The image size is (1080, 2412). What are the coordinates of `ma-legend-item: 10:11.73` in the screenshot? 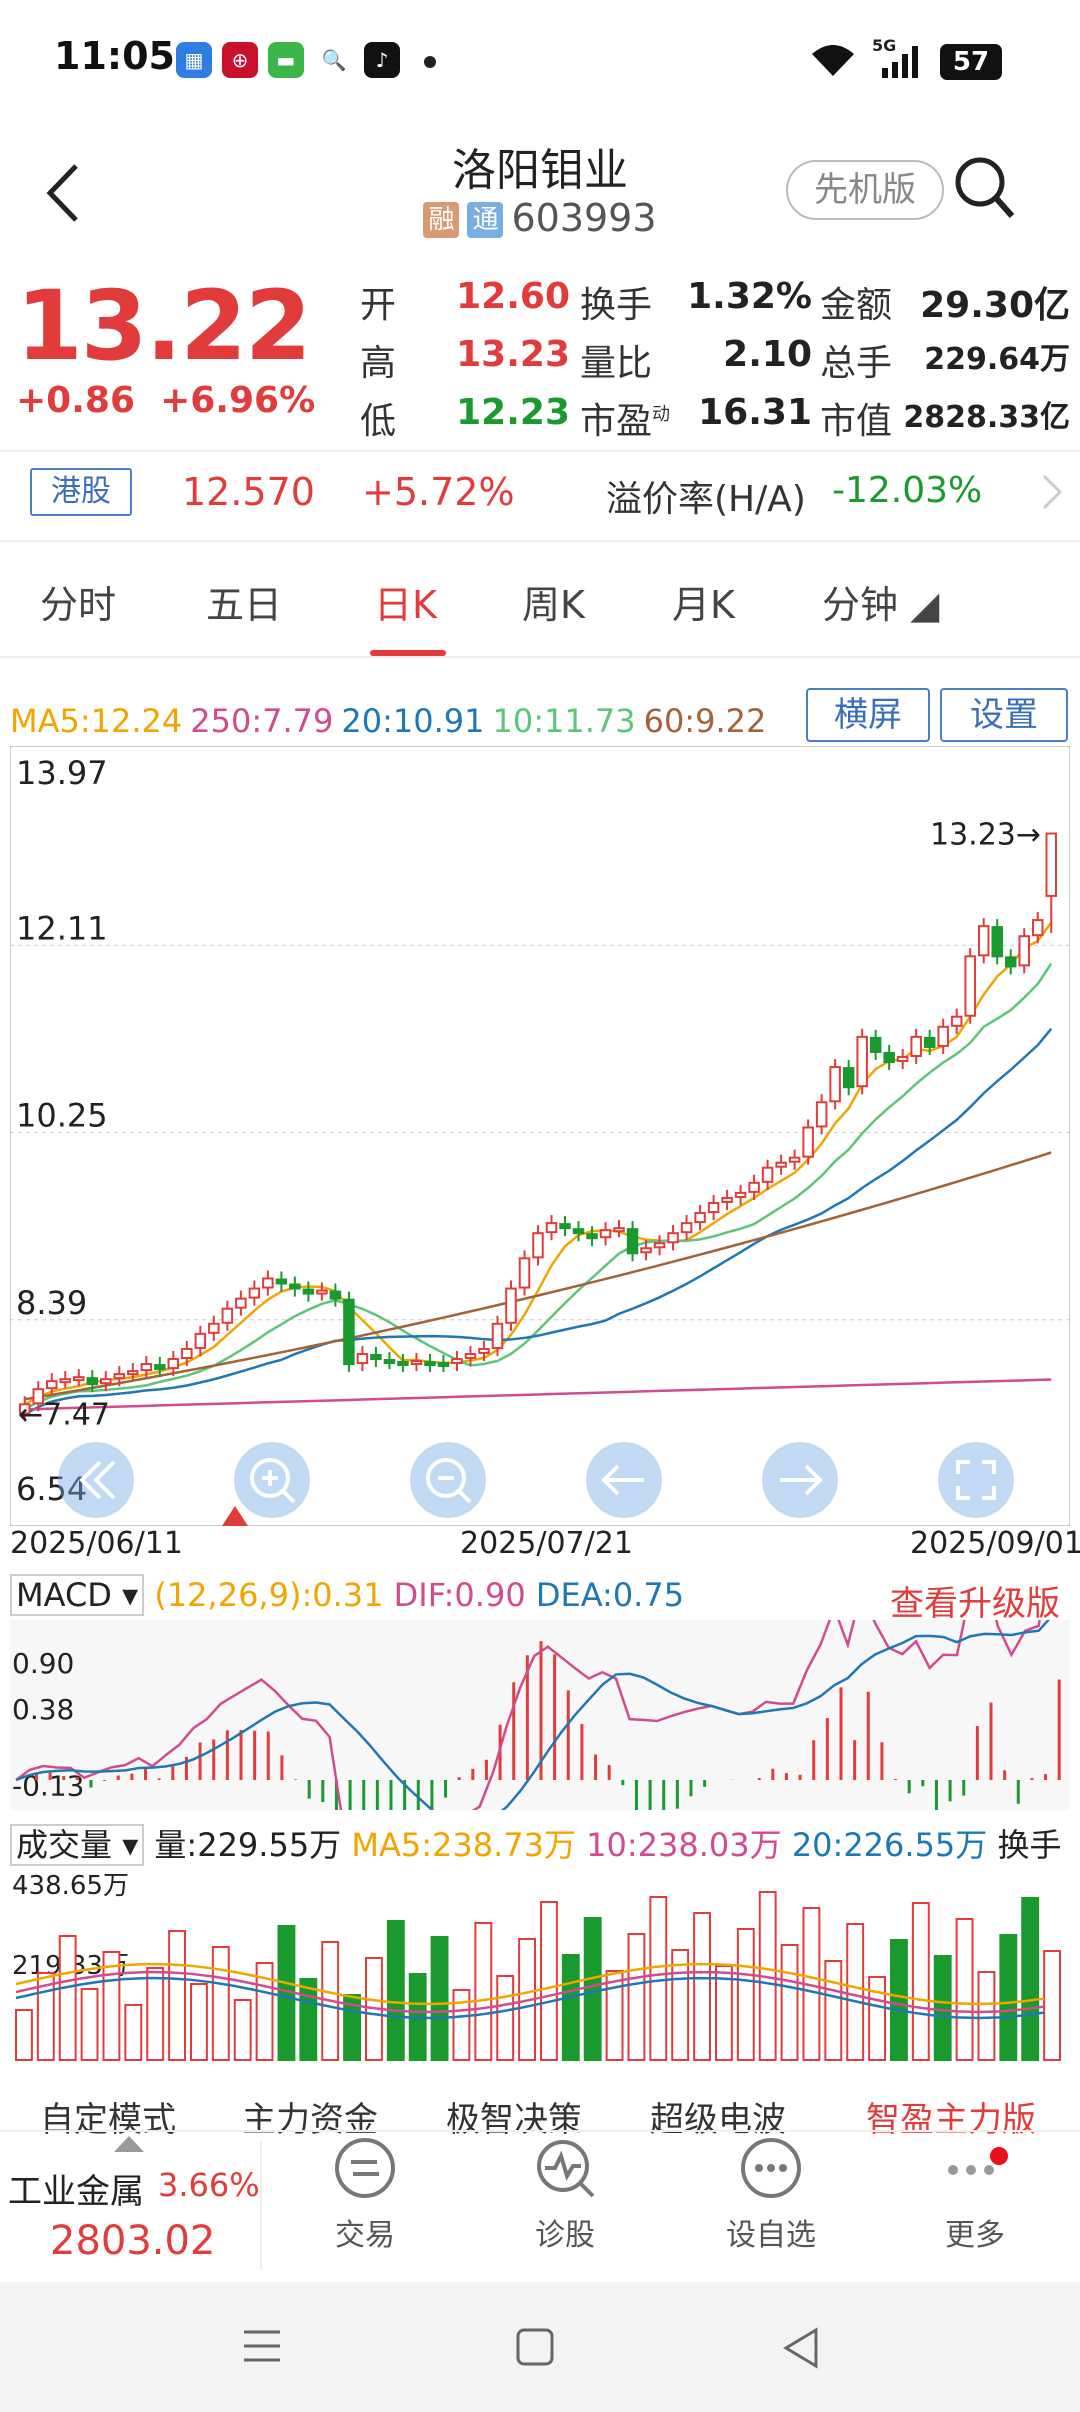 It's located at (564, 721).